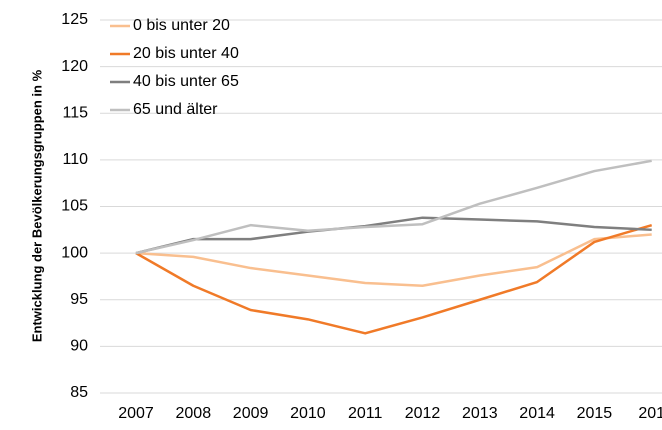 This screenshot has width=662, height=430. What do you see at coordinates (194, 413) in the screenshot?
I see `x-tick-label: 2008` at bounding box center [194, 413].